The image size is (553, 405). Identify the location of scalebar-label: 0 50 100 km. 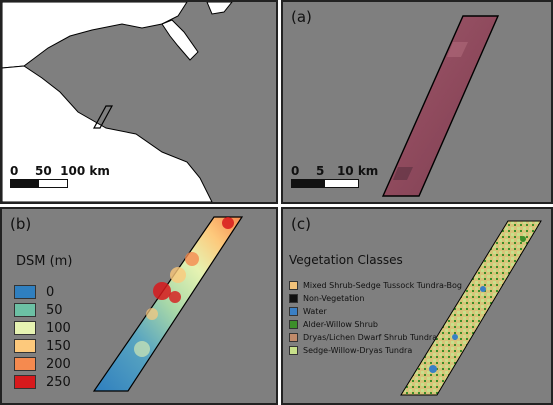
(60, 171).